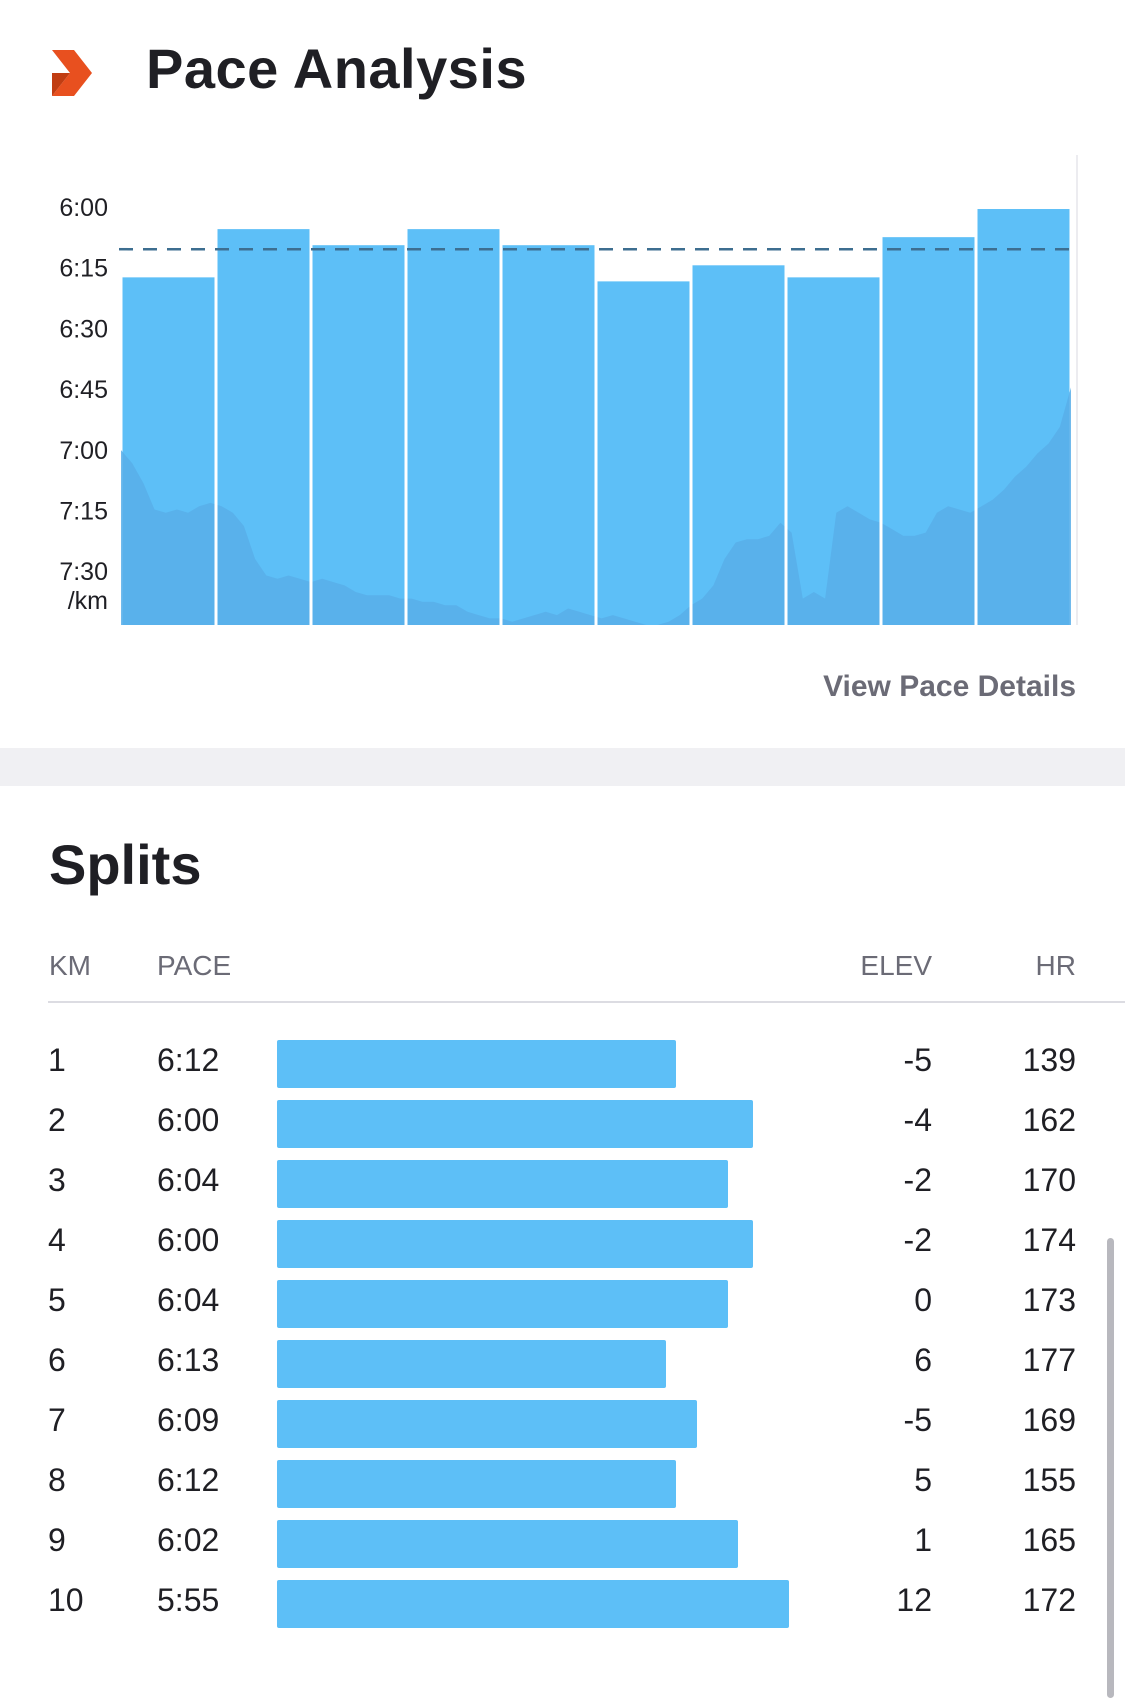 The image size is (1125, 1698). What do you see at coordinates (72, 73) in the screenshot?
I see `strava-chevron-icon` at bounding box center [72, 73].